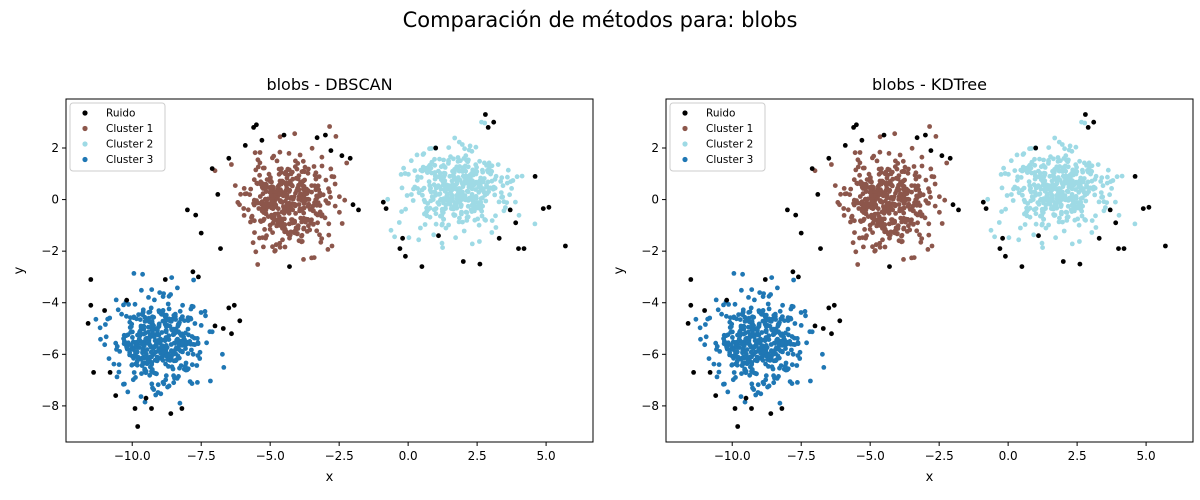 The width and height of the screenshot is (1200, 500). I want to click on legend-marker, so click(685, 144).